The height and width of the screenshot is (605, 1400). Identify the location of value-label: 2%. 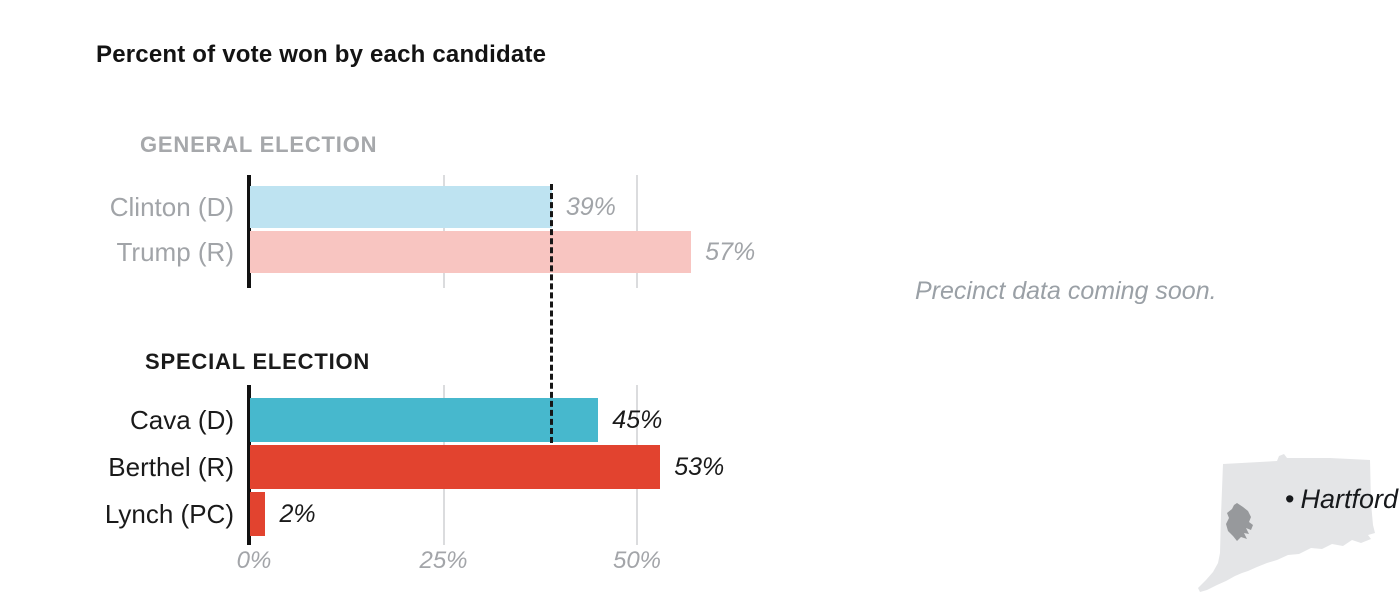
(297, 514).